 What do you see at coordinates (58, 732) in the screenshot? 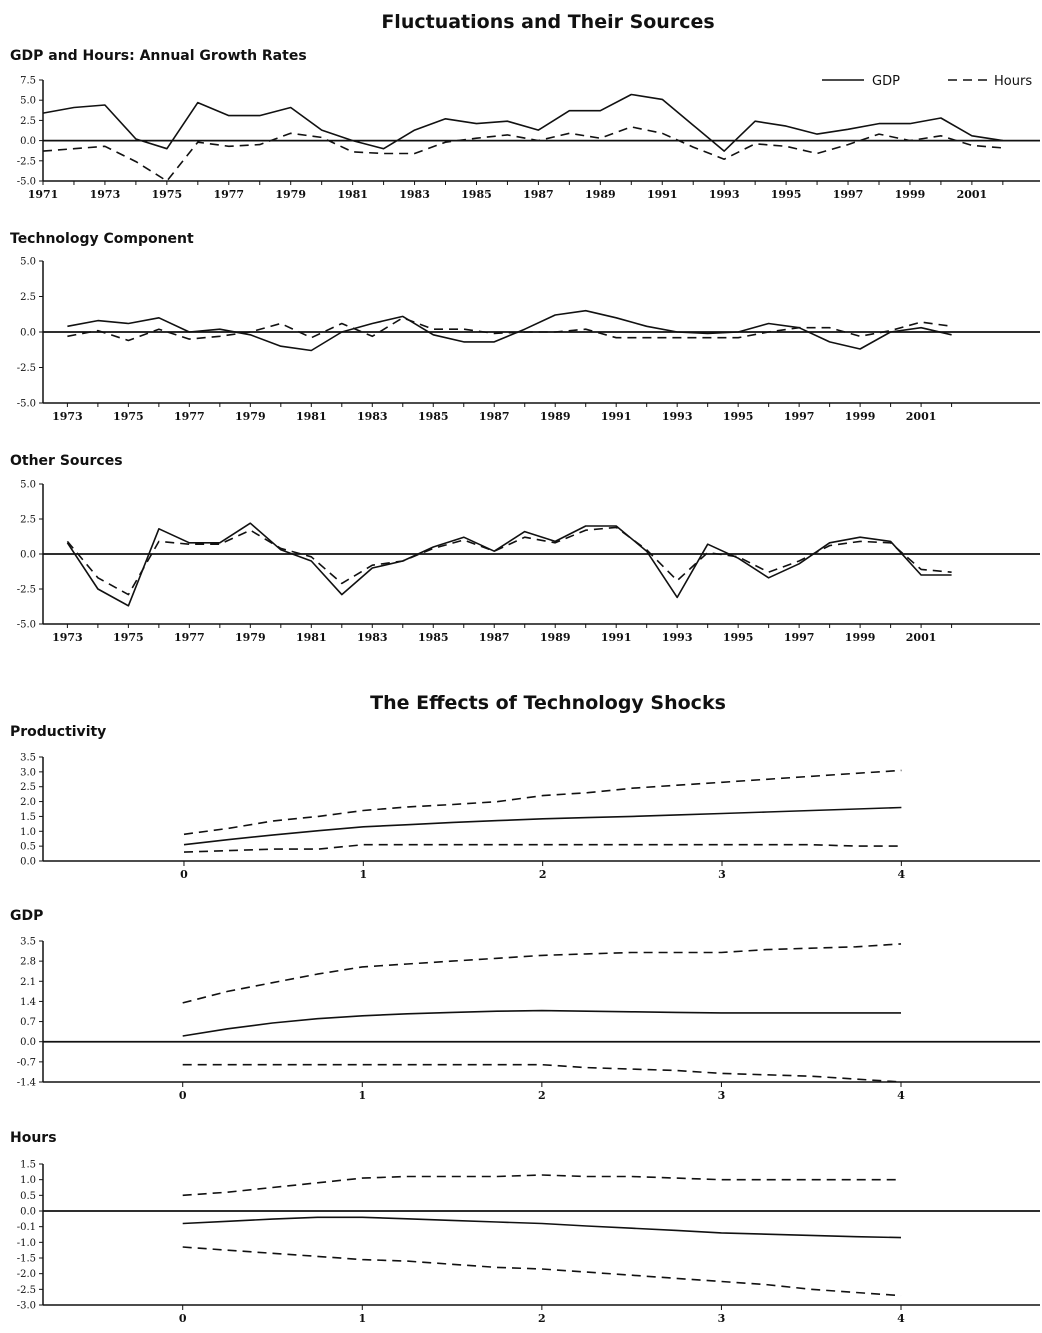
I see `panel-title: Productivity` at bounding box center [58, 732].